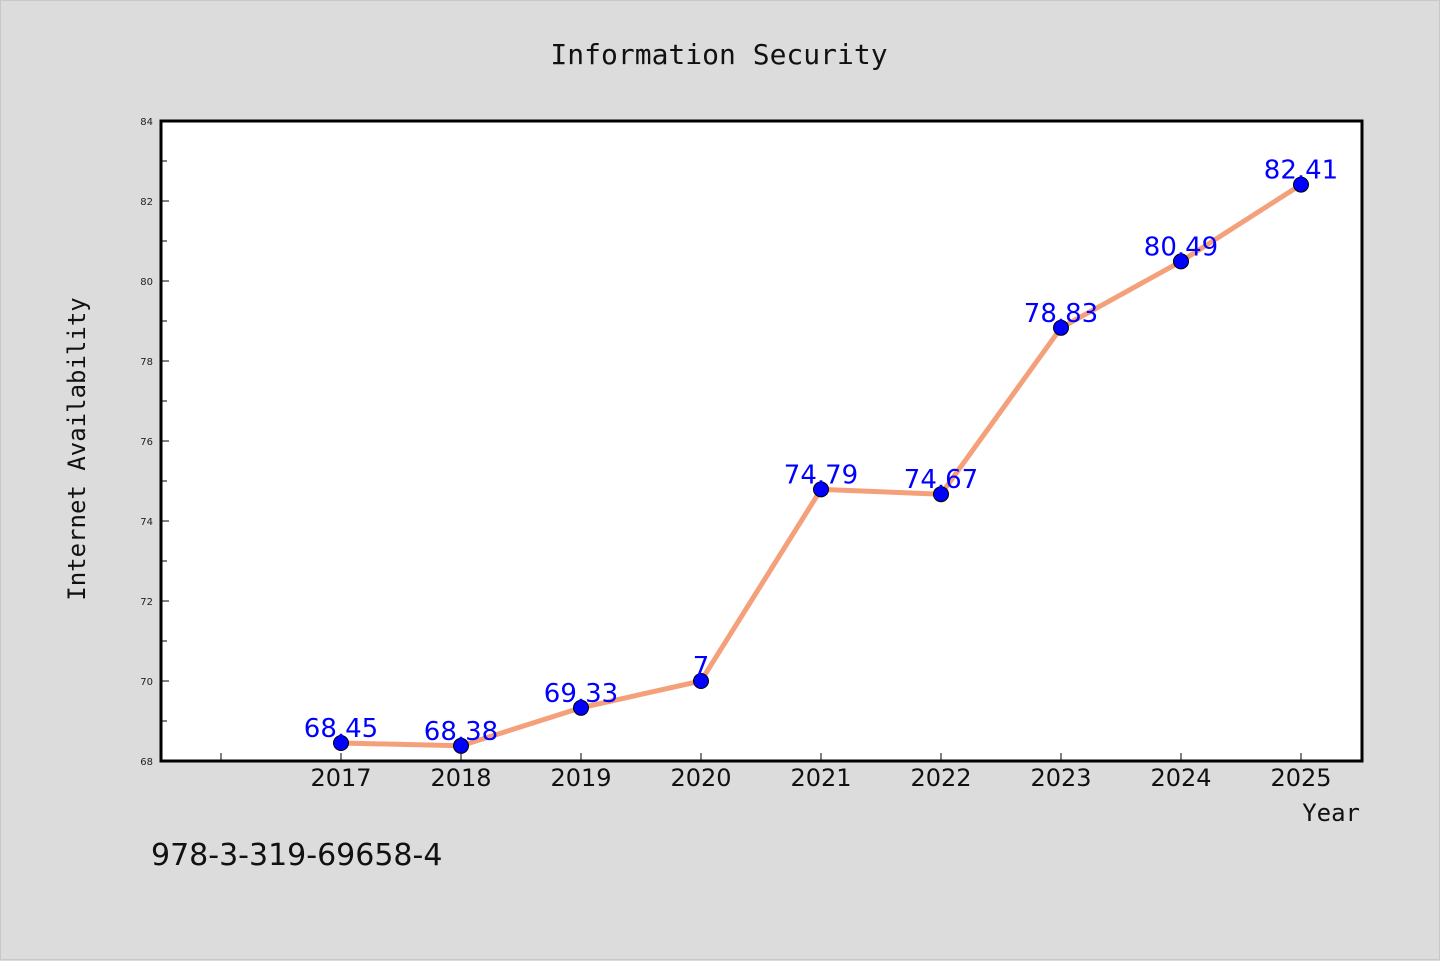 The image size is (1440, 961). What do you see at coordinates (1301, 171) in the screenshot?
I see `data-label: 82.41` at bounding box center [1301, 171].